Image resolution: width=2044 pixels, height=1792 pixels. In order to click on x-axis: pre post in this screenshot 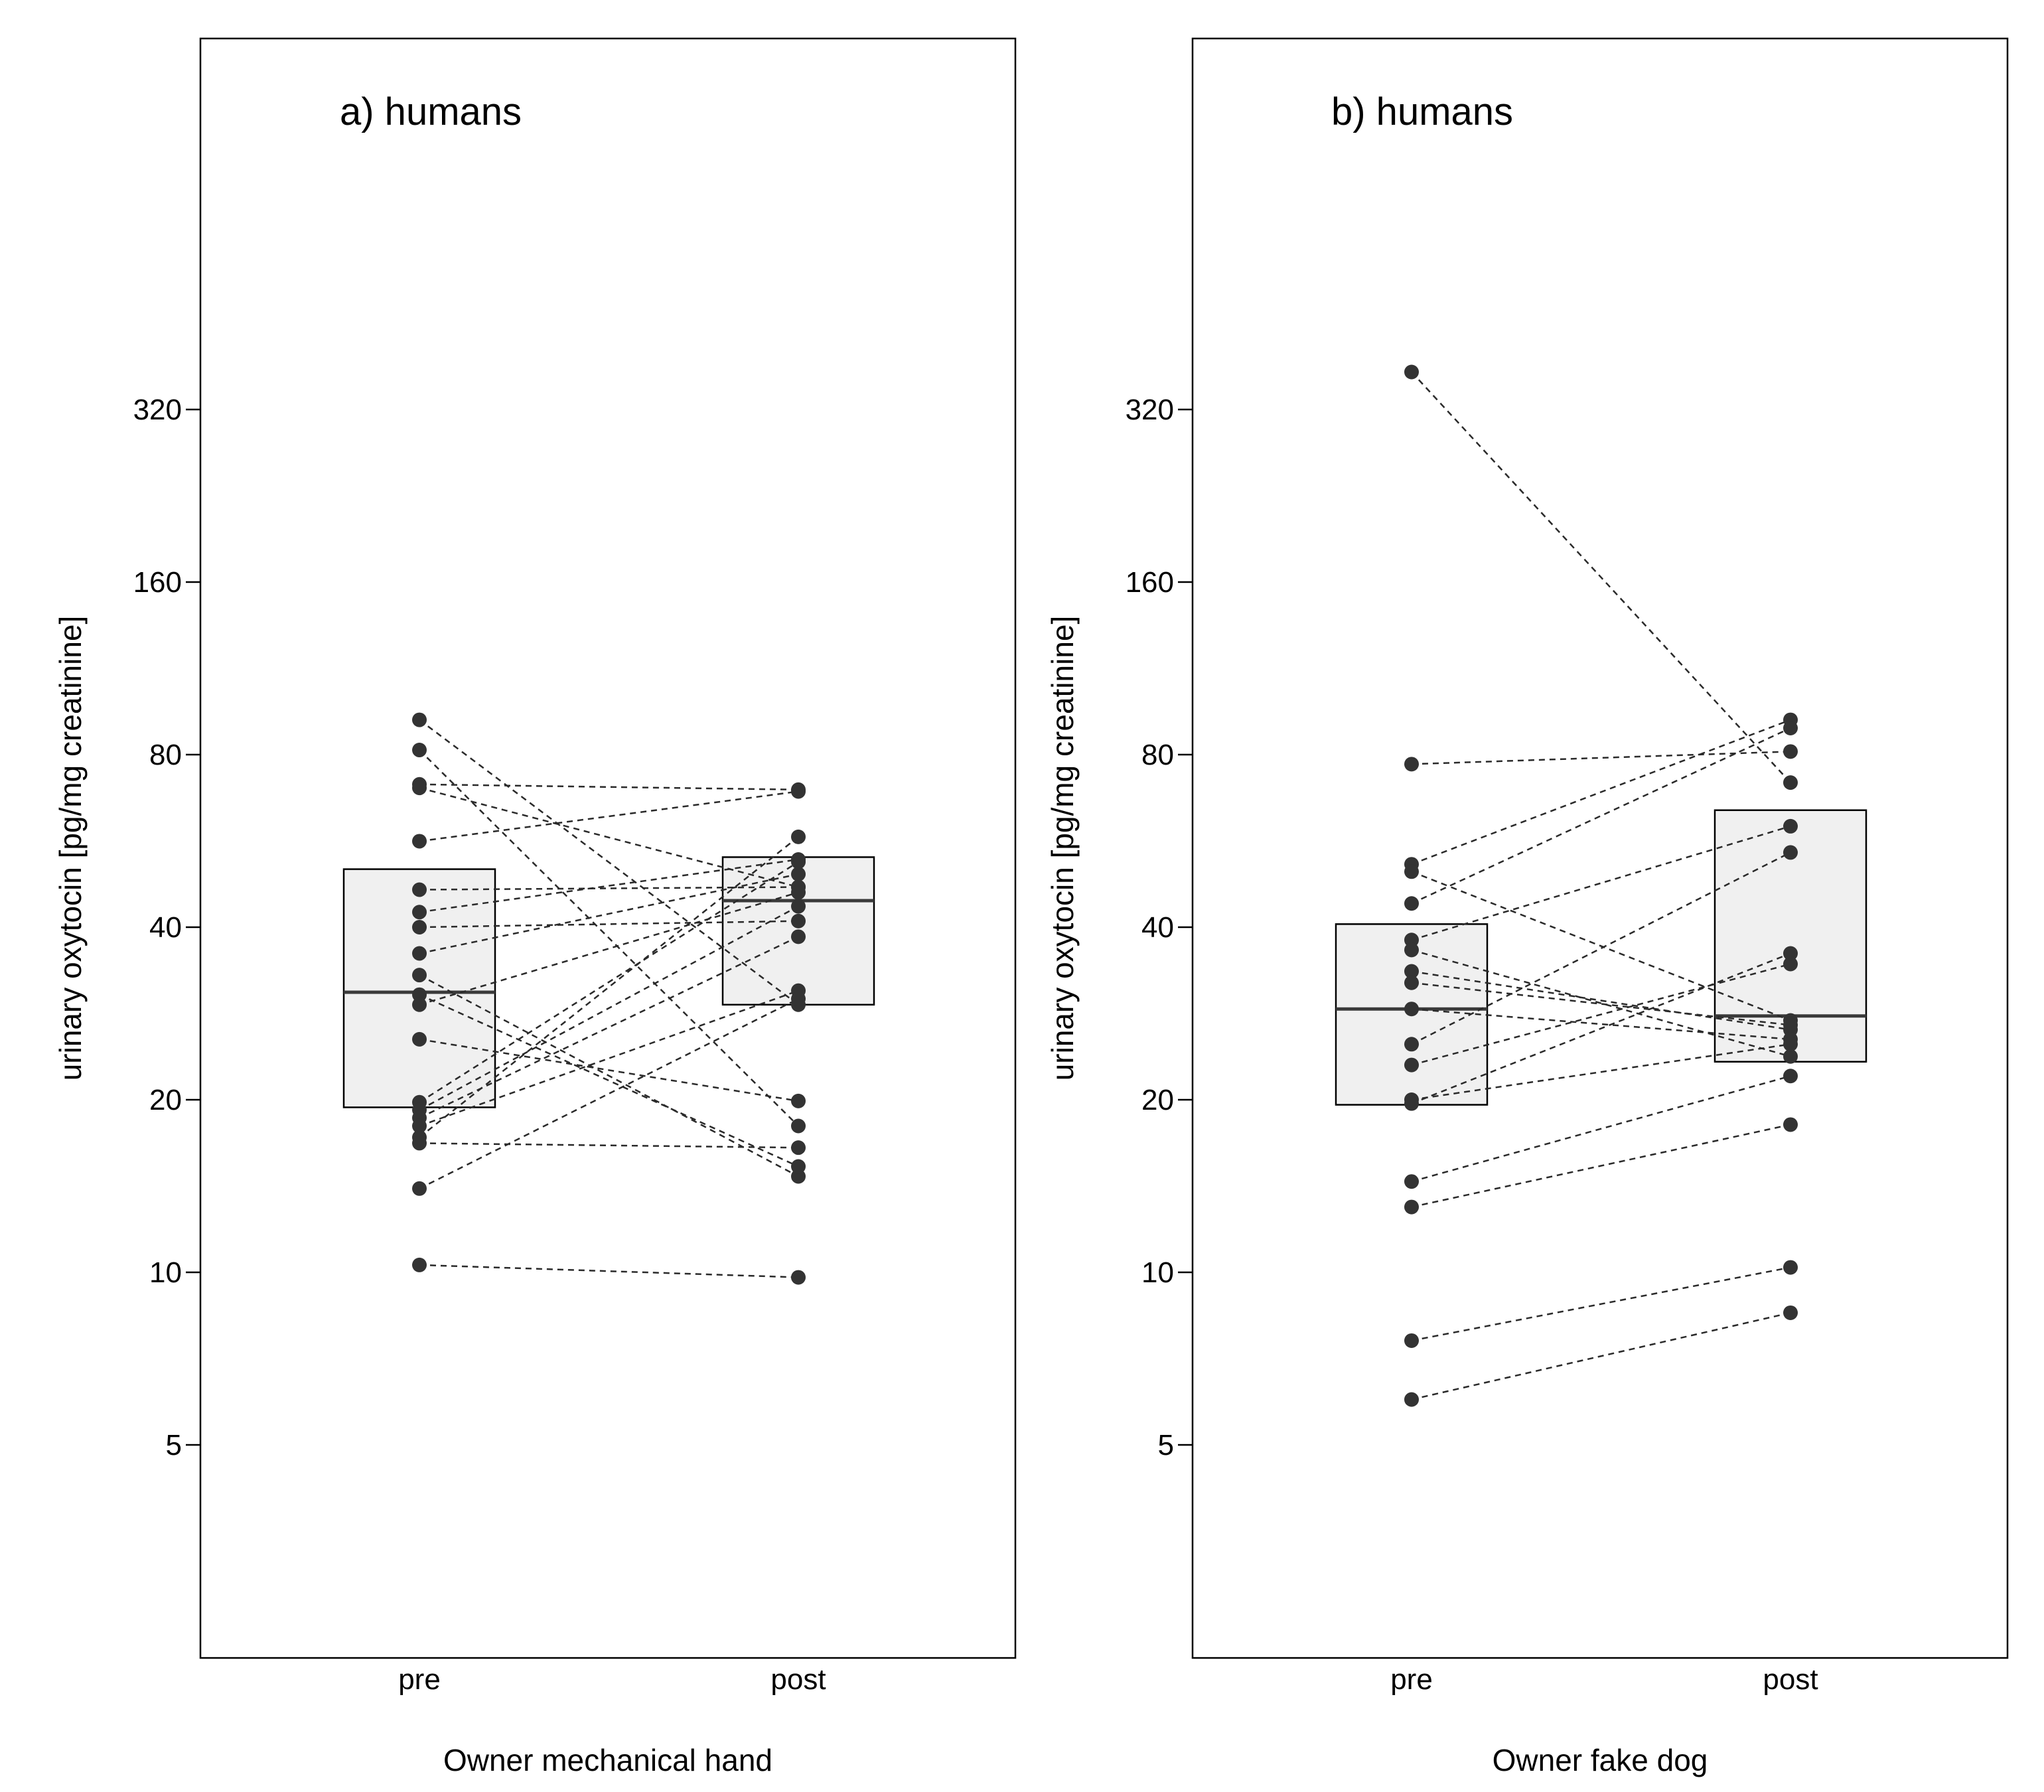, I will do `click(1604, 1679)`.